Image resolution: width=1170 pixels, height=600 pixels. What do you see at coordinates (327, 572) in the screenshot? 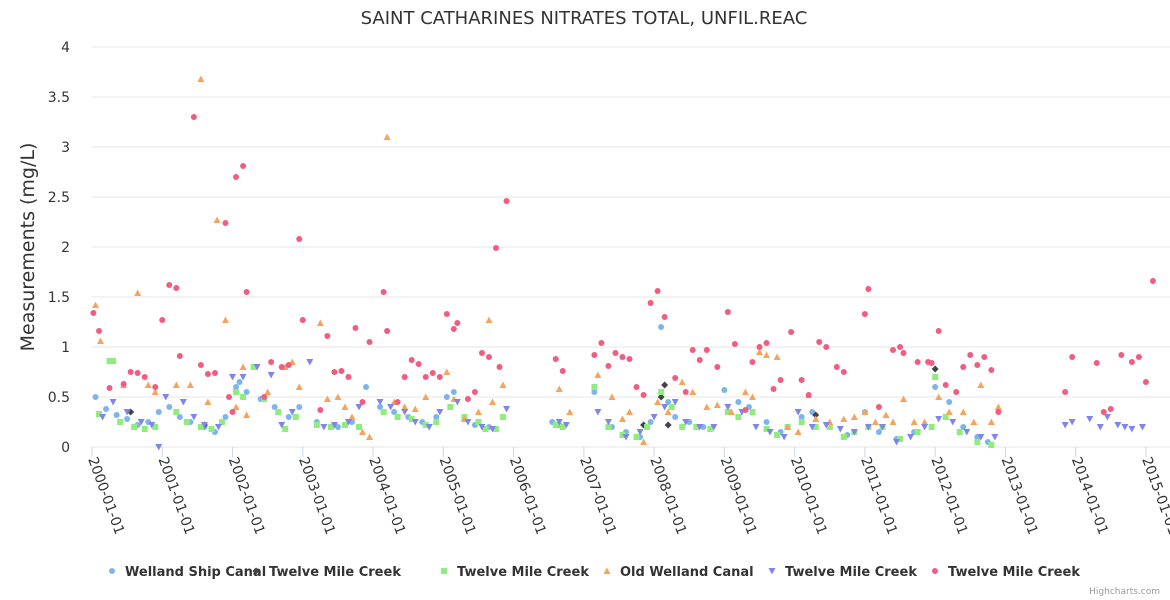
I see `legend-item-2: Twelve Mile Creek` at bounding box center [327, 572].